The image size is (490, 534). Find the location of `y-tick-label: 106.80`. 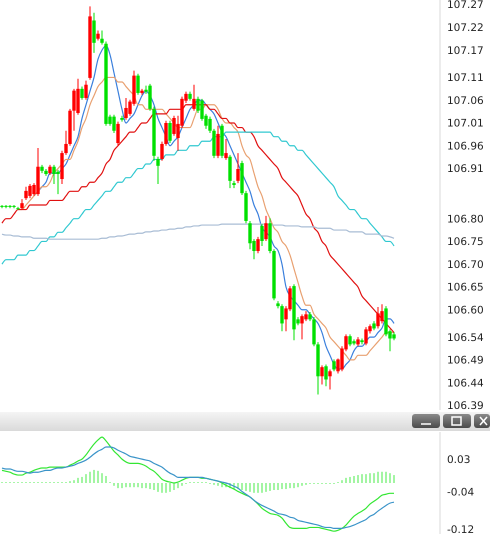

y-tick-label: 106.80 is located at coordinates (465, 219).